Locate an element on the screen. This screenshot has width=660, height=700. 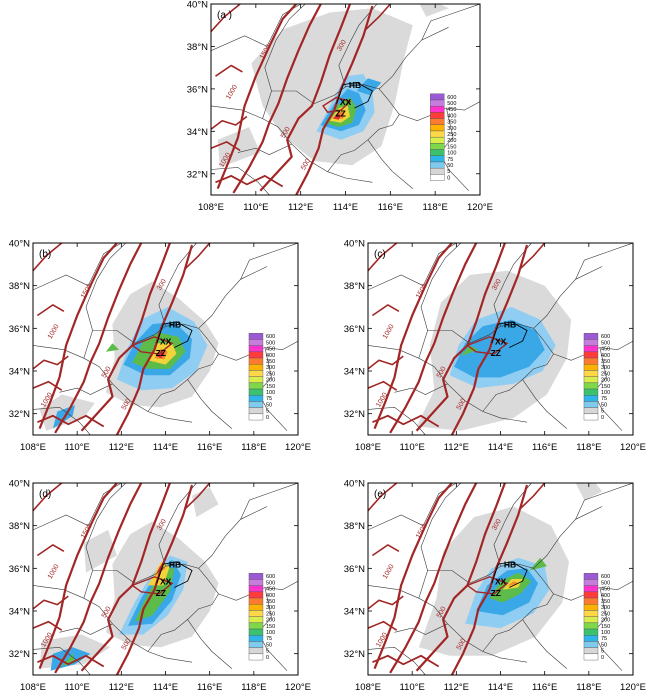
legend-level: 400 is located at coordinates (451, 116).